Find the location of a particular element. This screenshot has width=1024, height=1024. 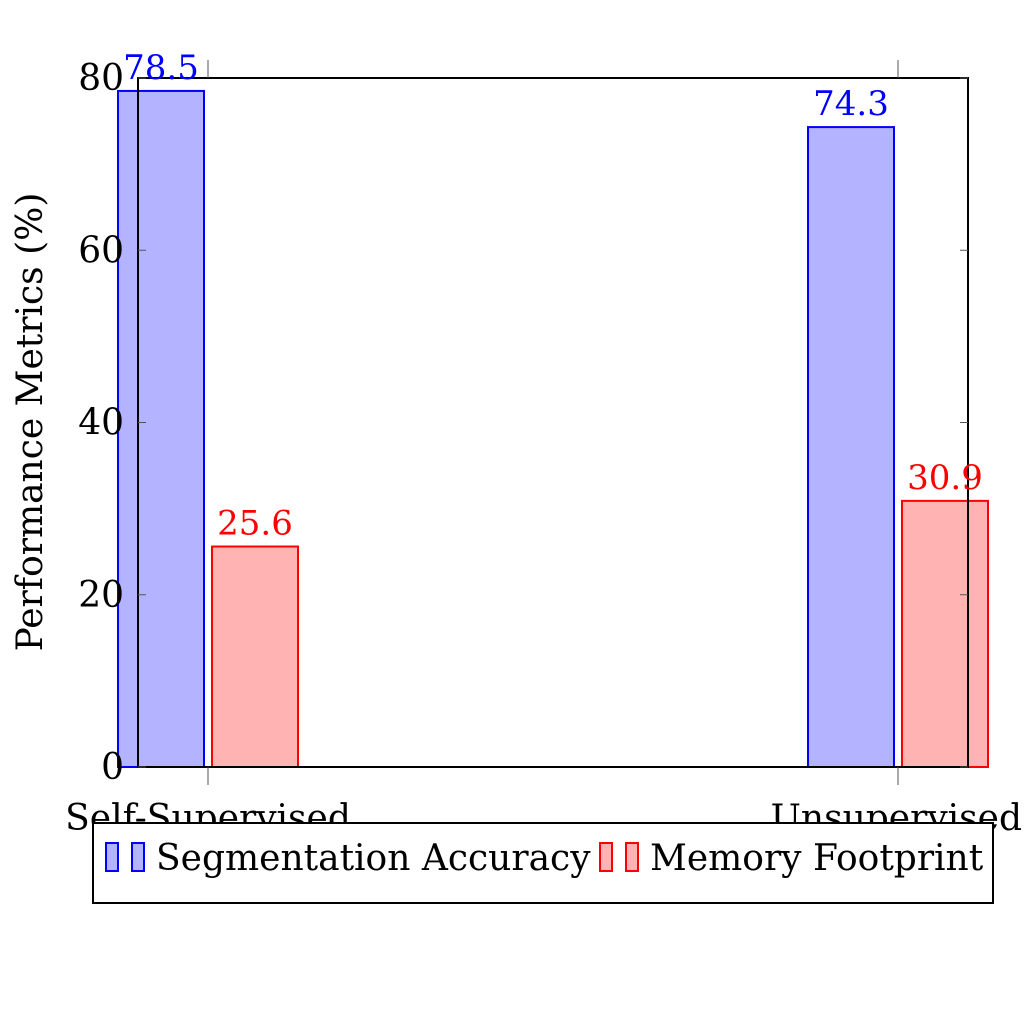

y-tick-label: 40 is located at coordinates (101, 423).